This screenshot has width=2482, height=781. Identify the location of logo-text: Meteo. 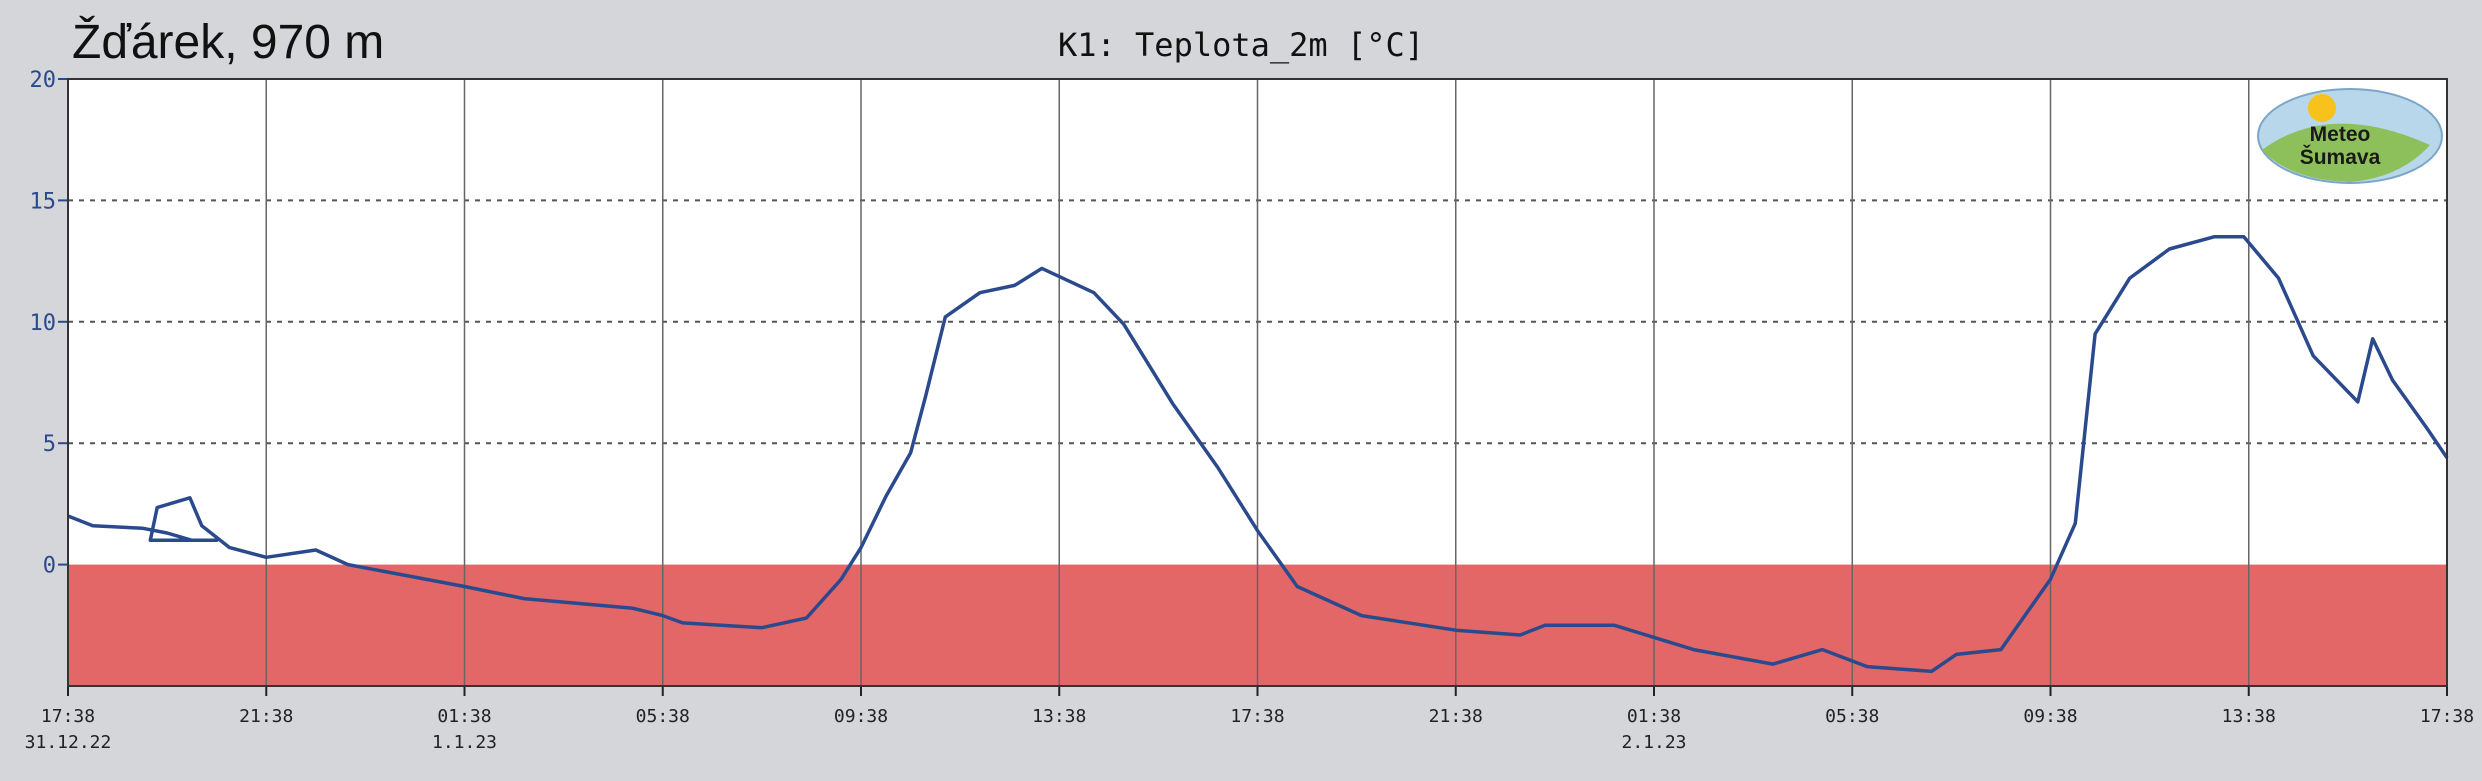
(2340, 134).